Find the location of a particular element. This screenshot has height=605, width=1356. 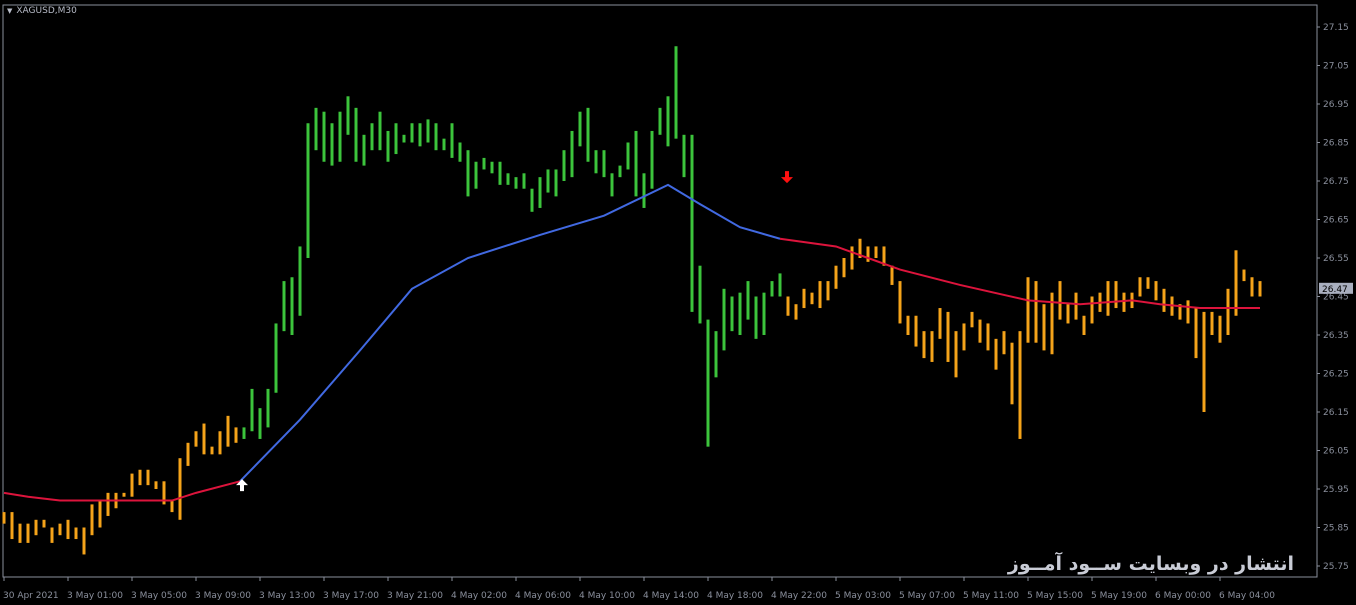

current-price-label: 26.47 is located at coordinates (1335, 290).